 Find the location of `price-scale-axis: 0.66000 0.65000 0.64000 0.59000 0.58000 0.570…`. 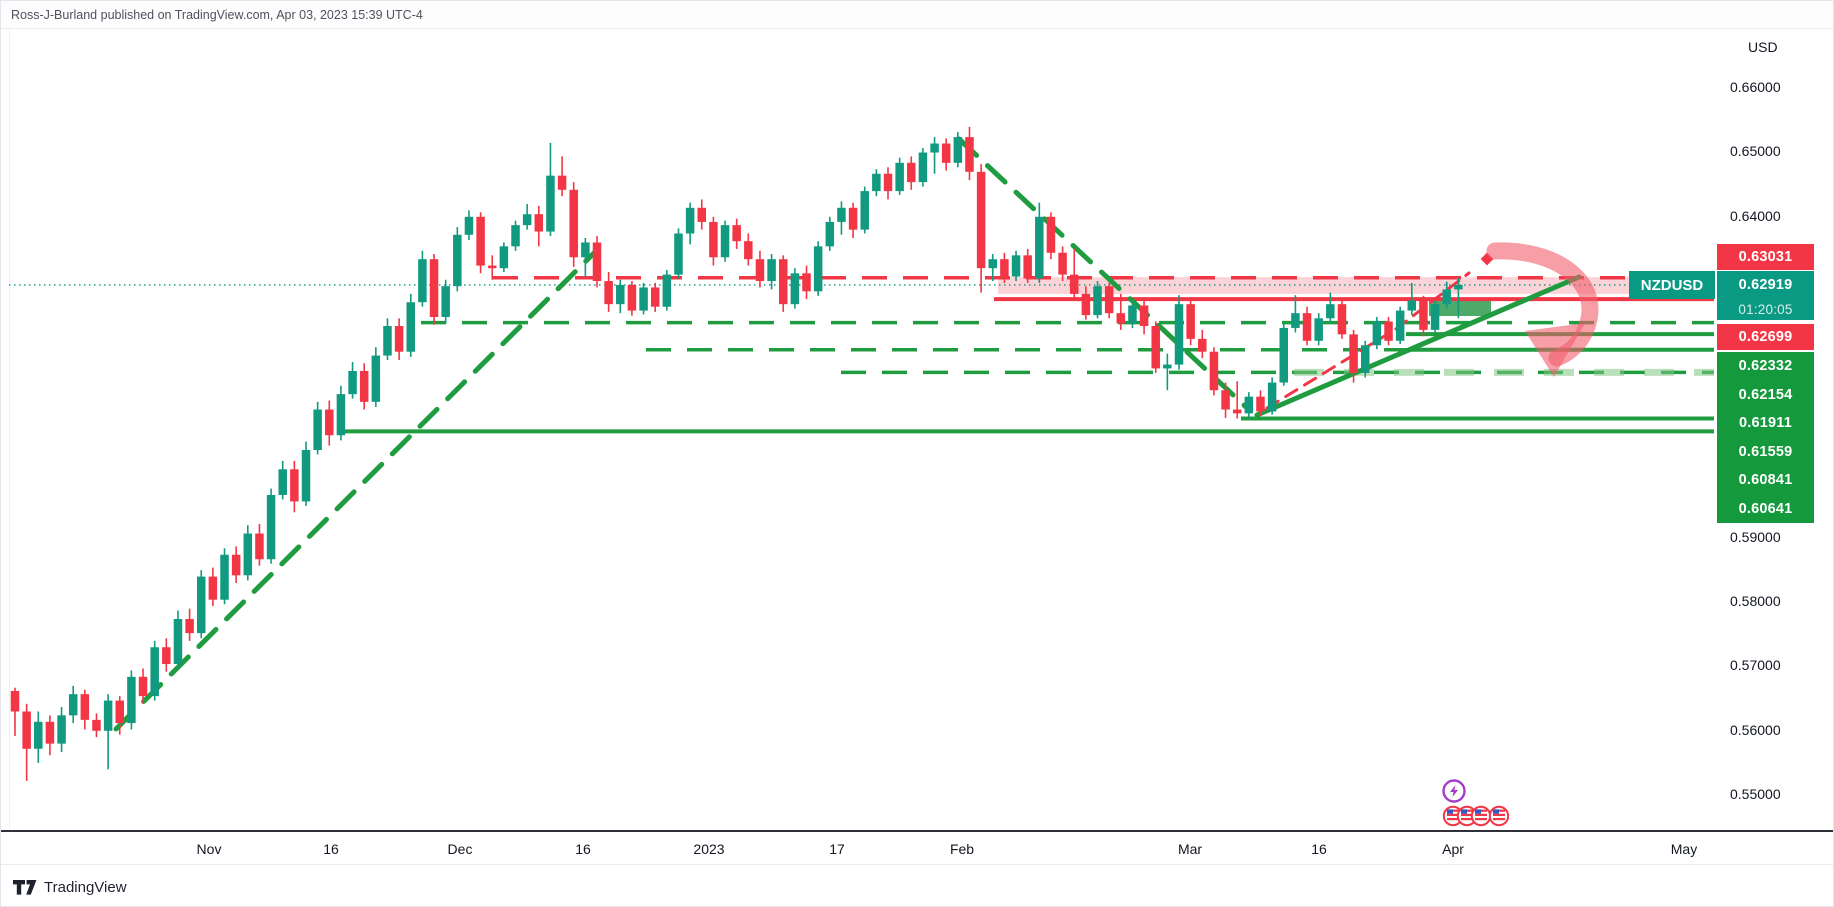

price-scale-axis: 0.66000 0.65000 0.64000 0.59000 0.58000 0.570… is located at coordinates (1773, 429).